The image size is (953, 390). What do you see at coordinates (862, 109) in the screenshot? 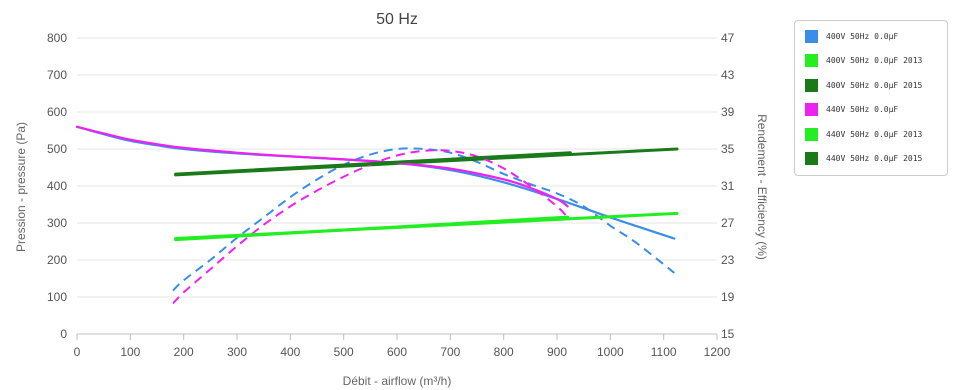
I see `legend-label: 440V 50Hz 0.0µF` at bounding box center [862, 109].